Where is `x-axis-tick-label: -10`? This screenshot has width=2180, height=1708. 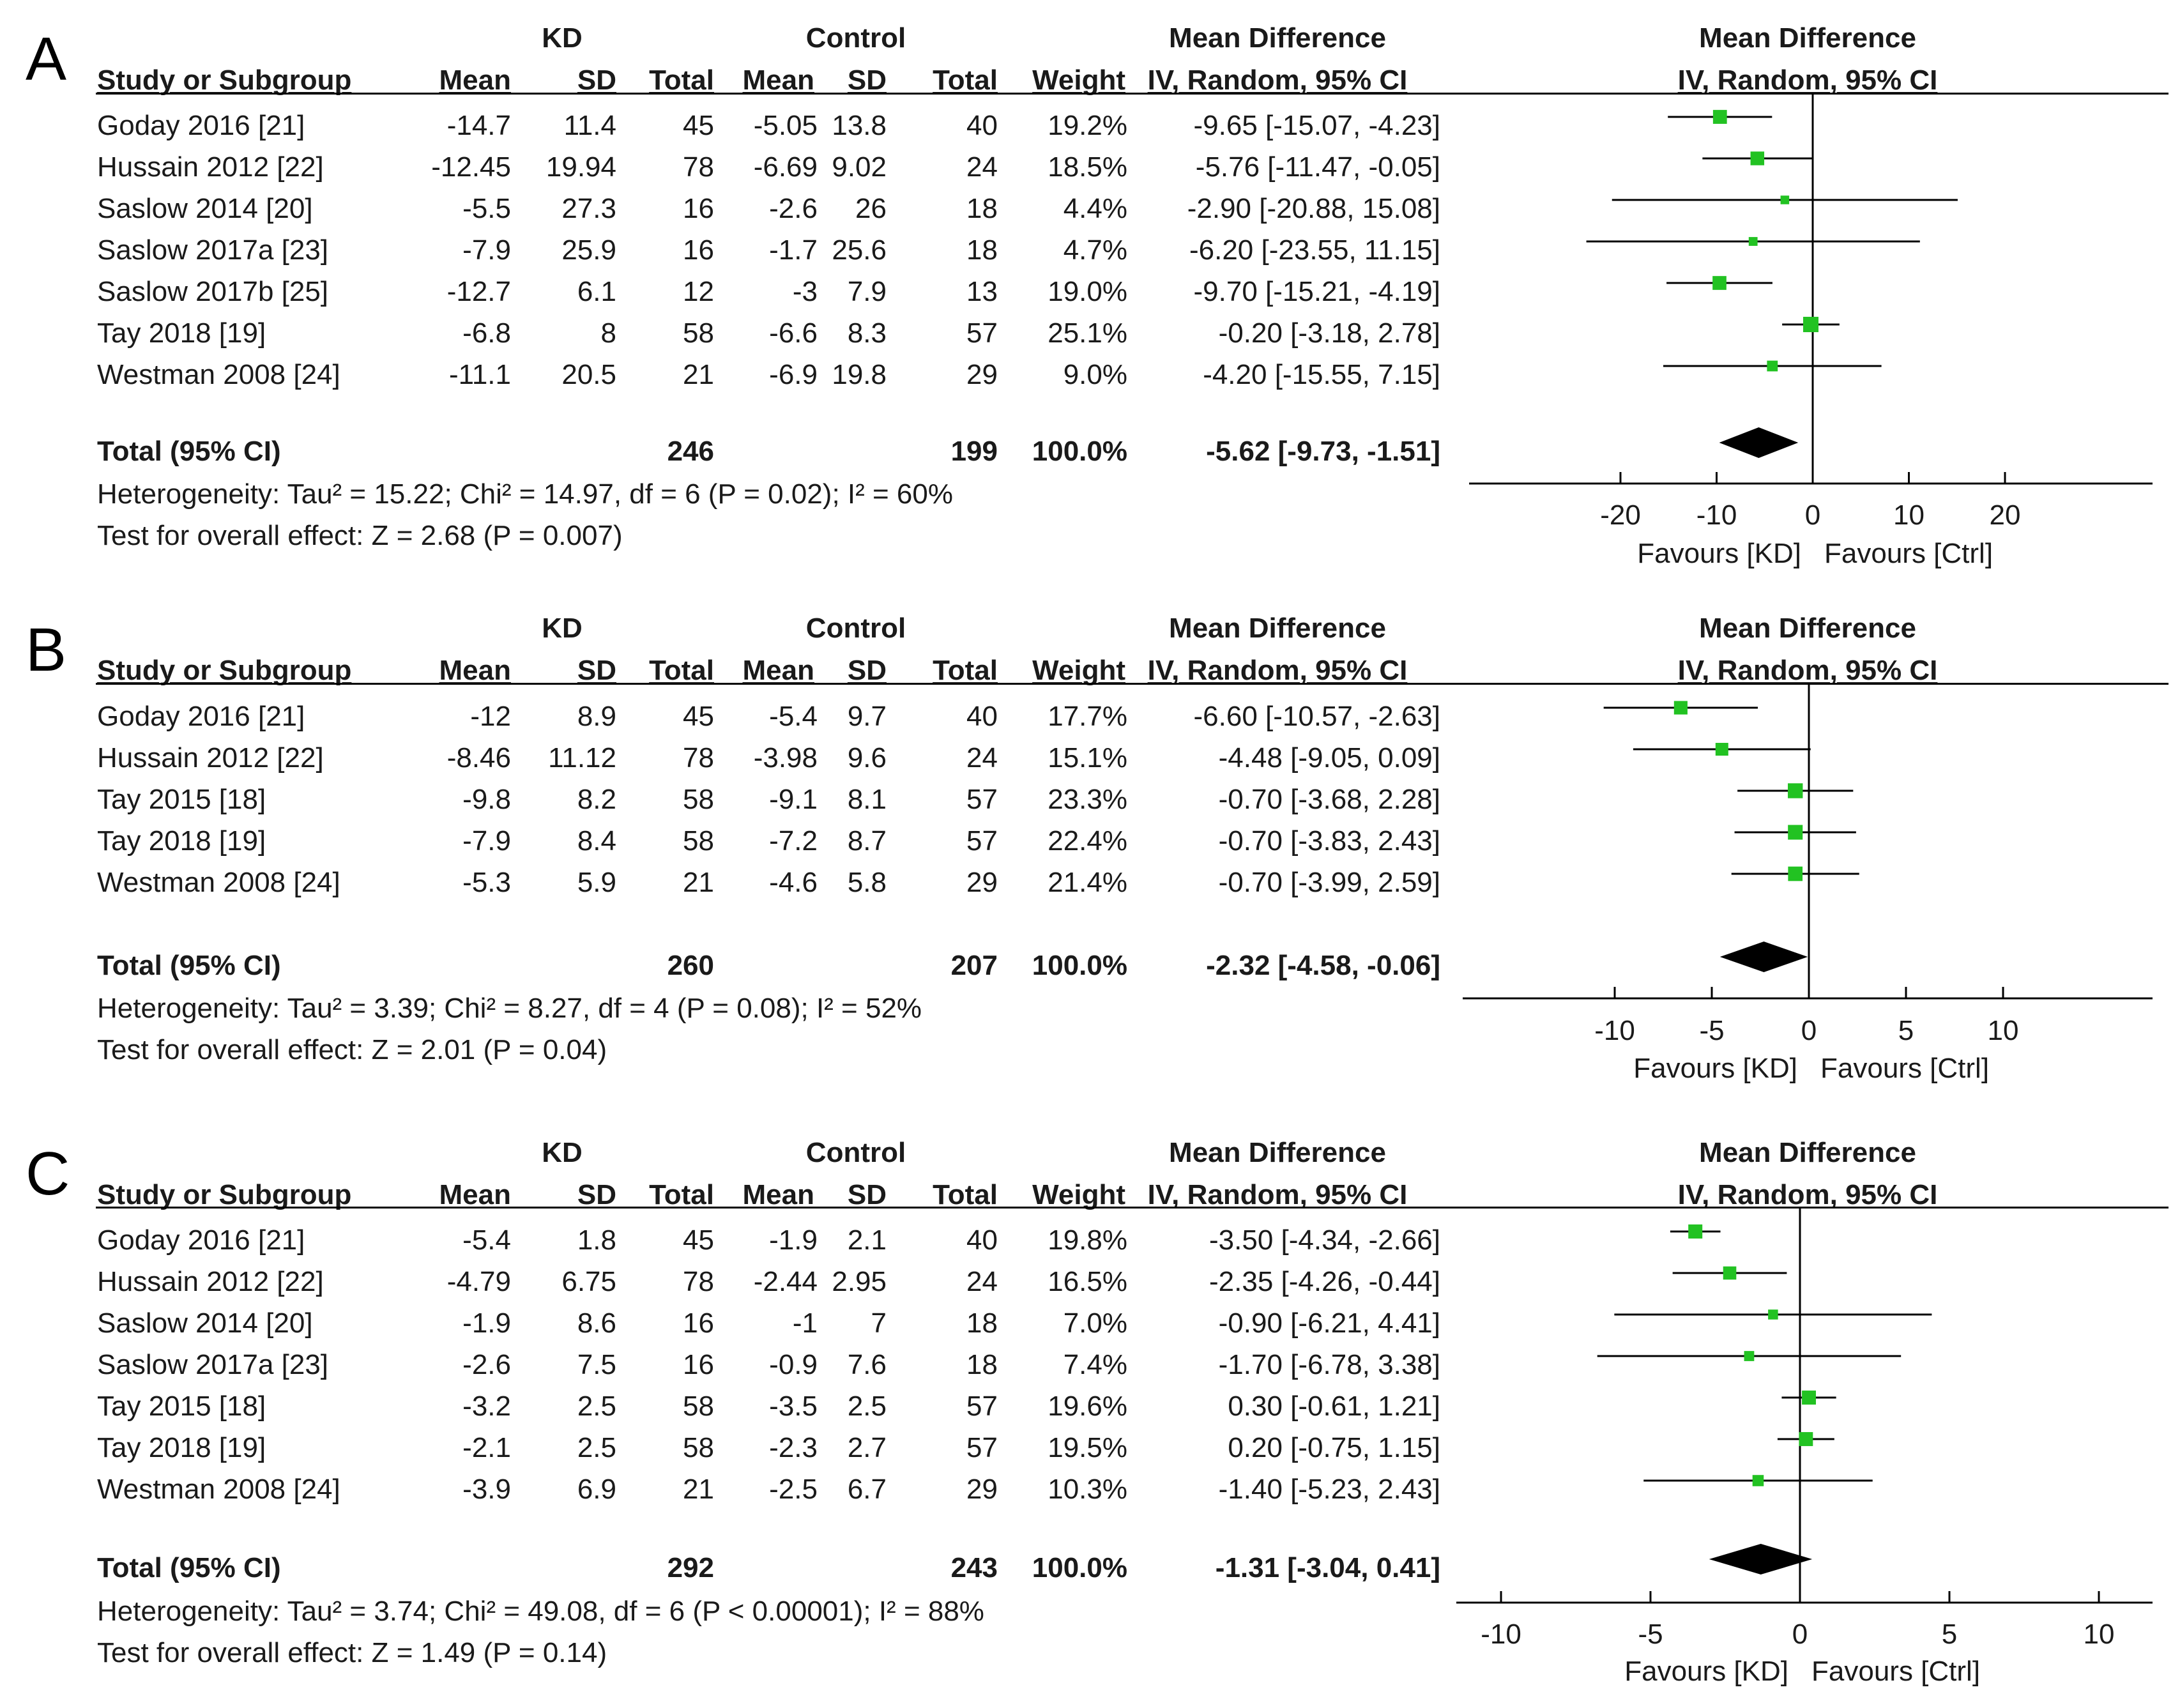 x-axis-tick-label: -10 is located at coordinates (1501, 1634).